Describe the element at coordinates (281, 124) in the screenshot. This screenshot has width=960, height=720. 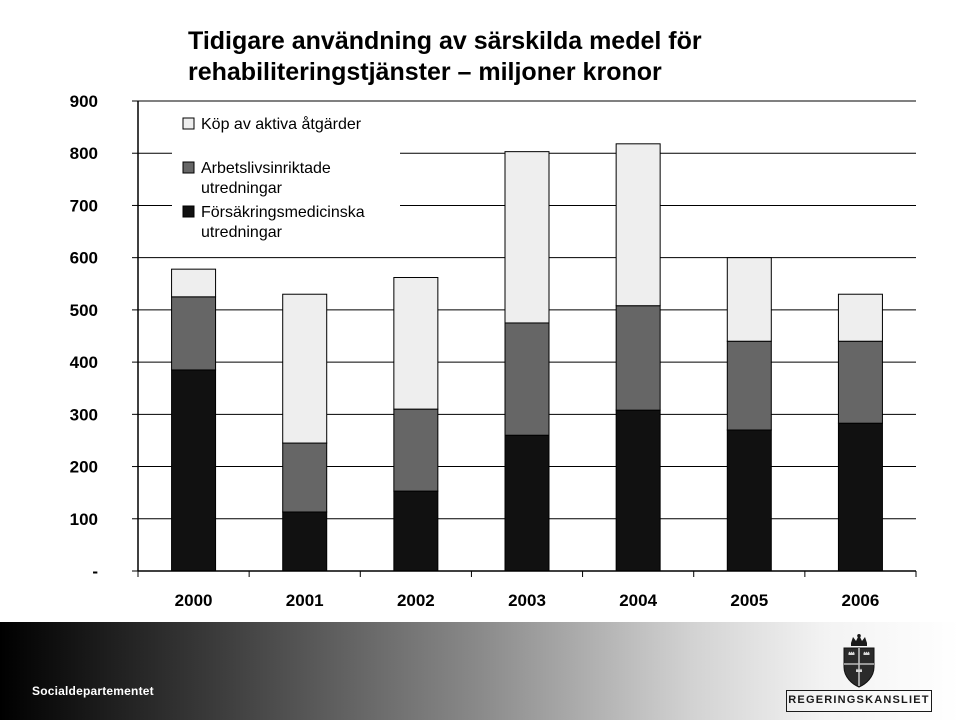
I see `legend-label: Köp av aktiva åtgärder` at that location.